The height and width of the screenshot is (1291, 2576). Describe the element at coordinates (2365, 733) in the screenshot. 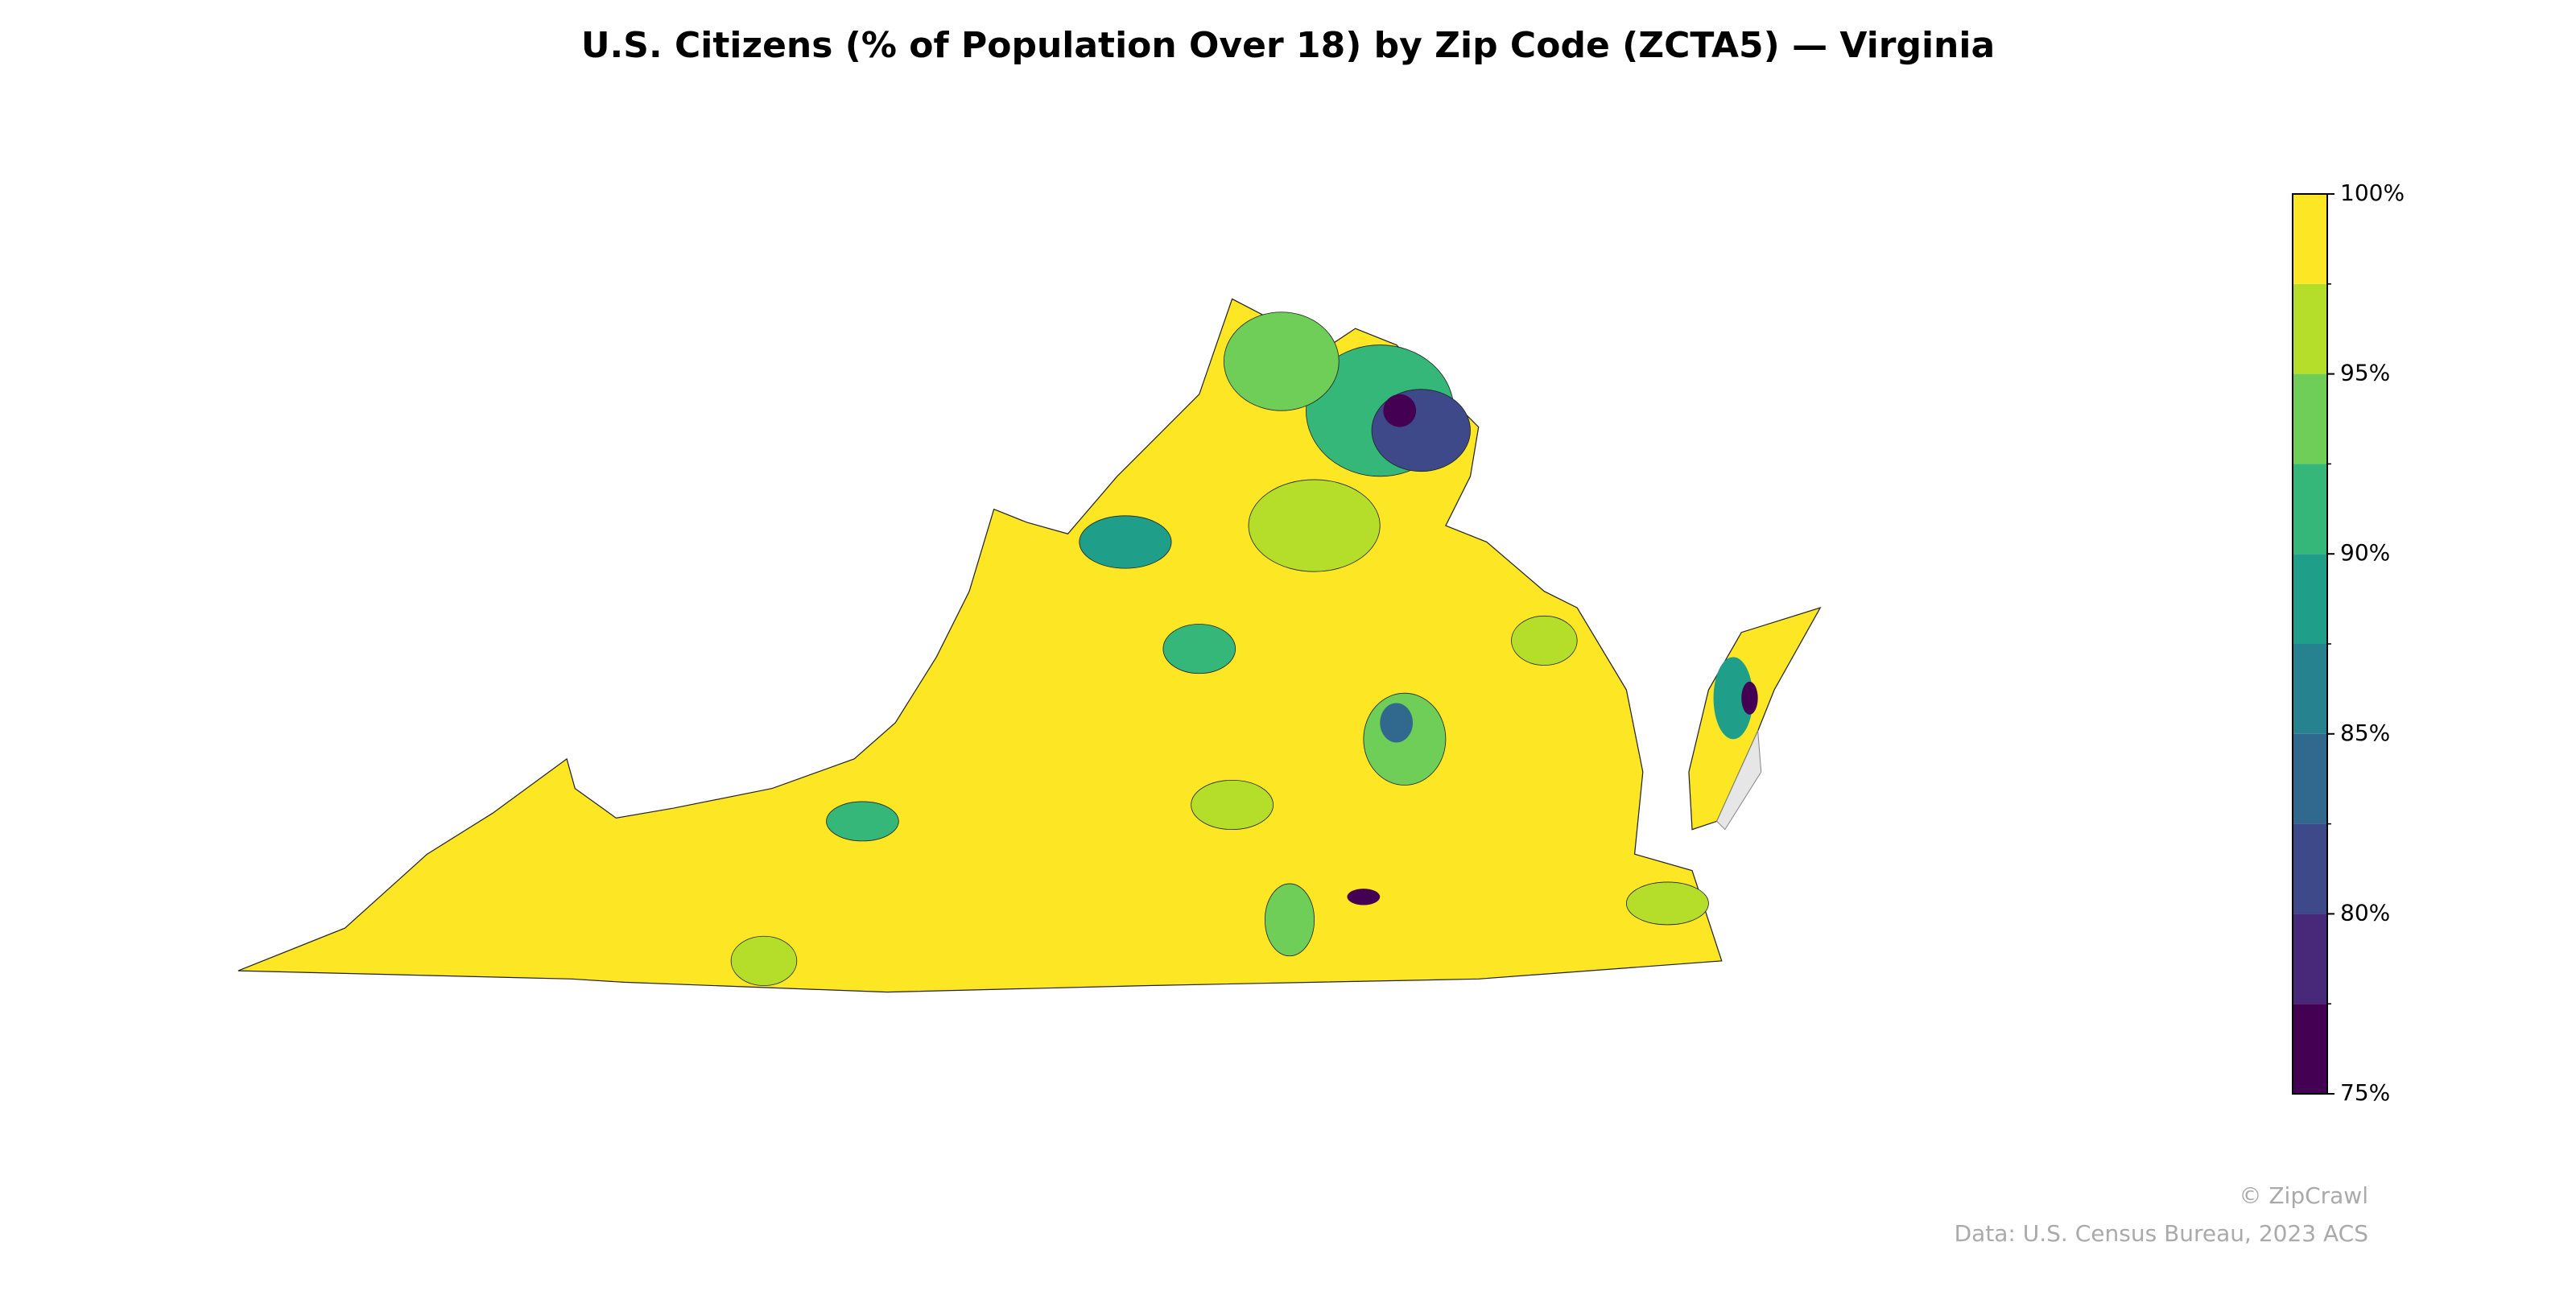

I see `tick-label: 85%` at that location.